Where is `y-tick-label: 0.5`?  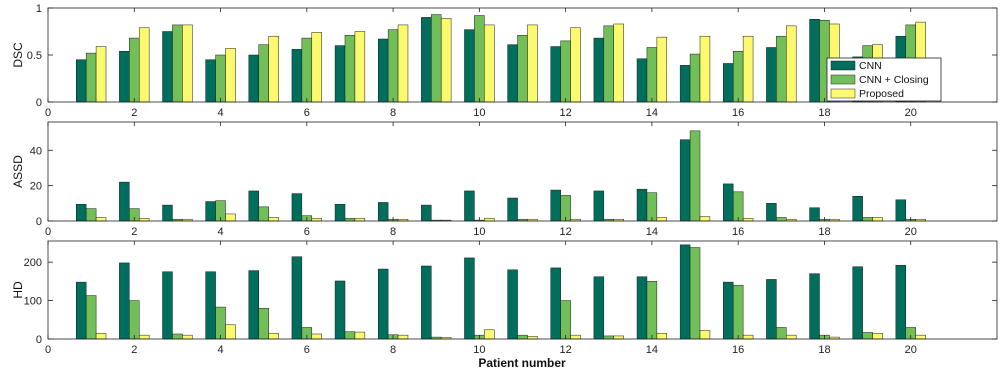 y-tick-label: 0.5 is located at coordinates (34, 56).